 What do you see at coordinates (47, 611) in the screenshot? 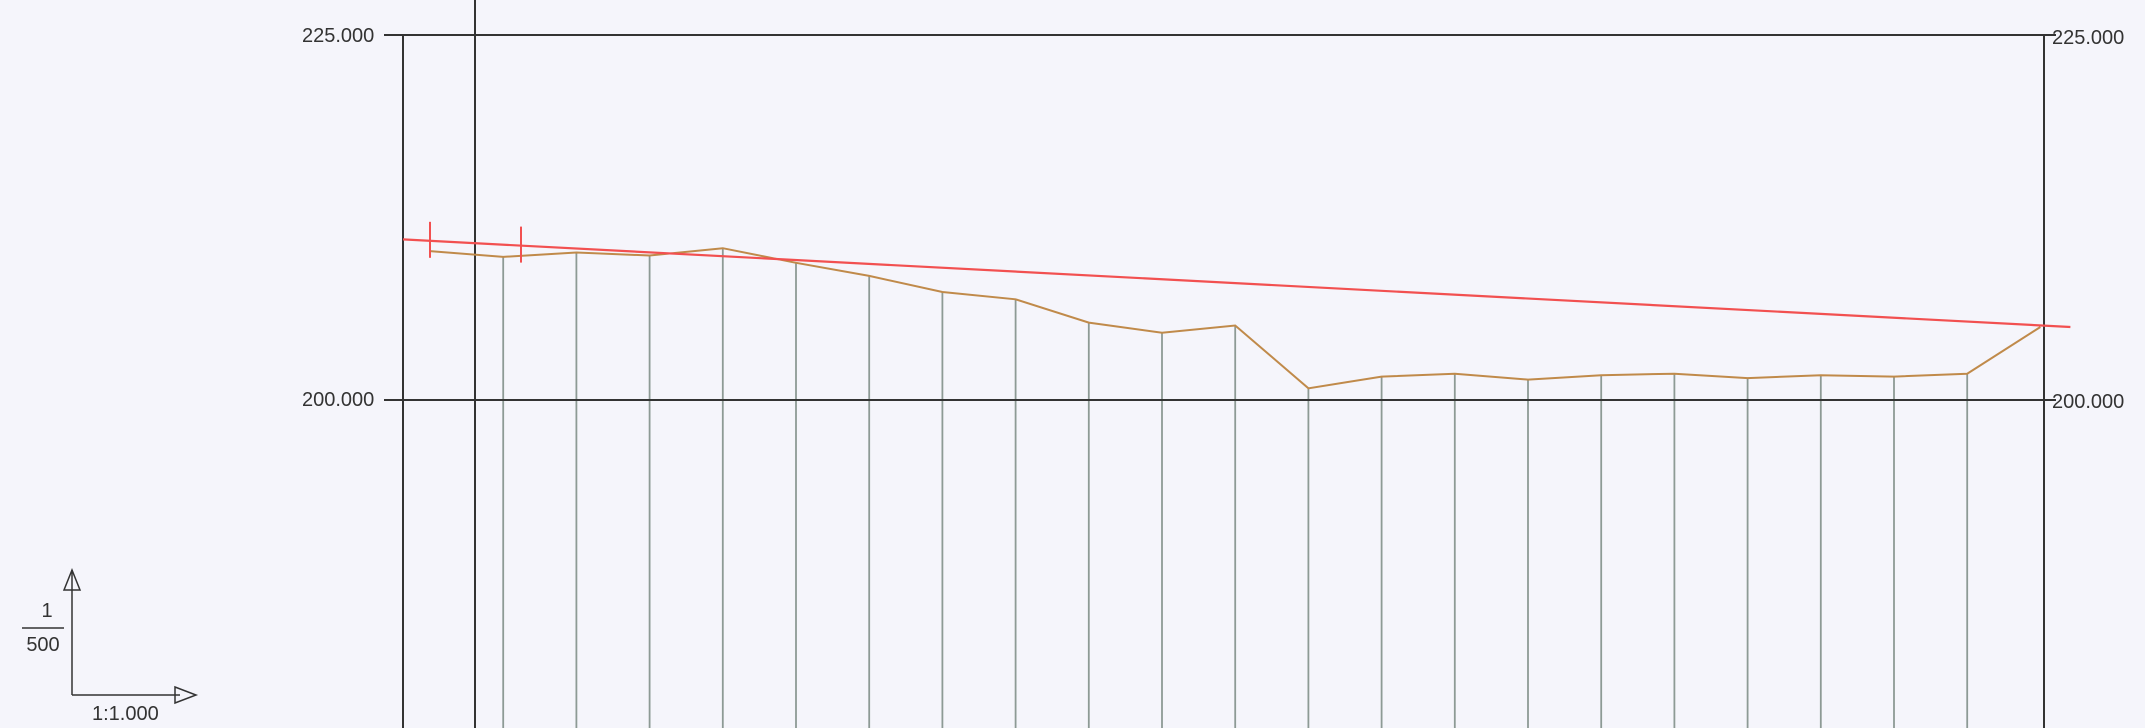
I see `vertical-scale-numerator: 1` at bounding box center [47, 611].